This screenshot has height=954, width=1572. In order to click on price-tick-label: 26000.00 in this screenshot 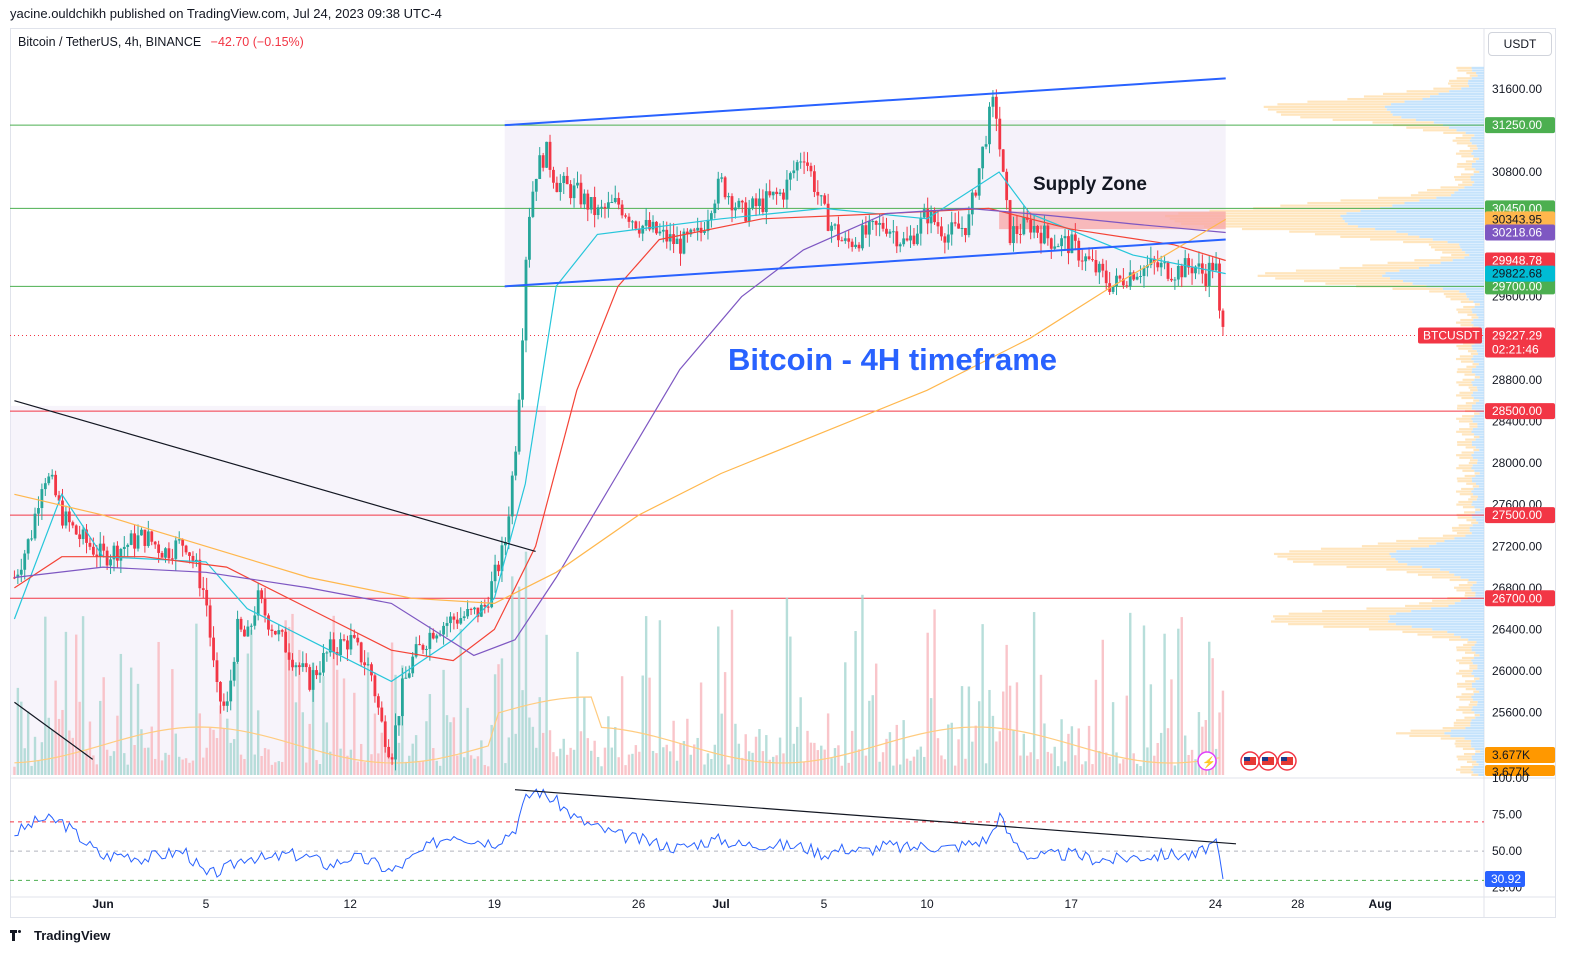, I will do `click(1517, 671)`.